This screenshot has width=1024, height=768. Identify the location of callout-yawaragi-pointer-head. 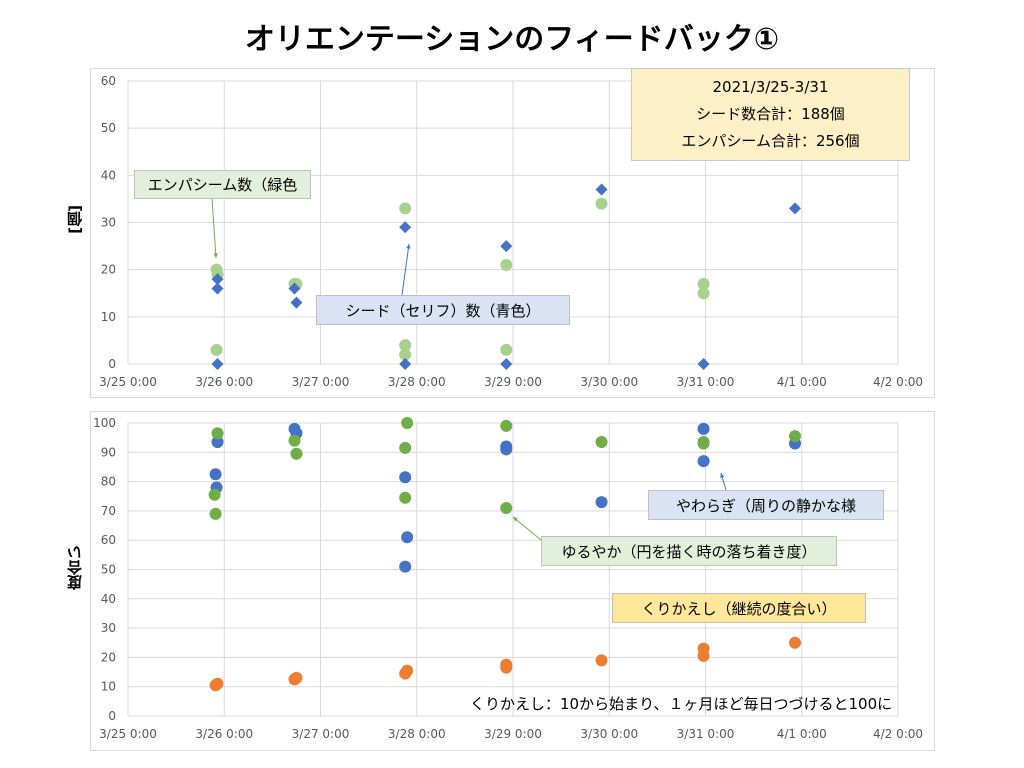
(722, 475).